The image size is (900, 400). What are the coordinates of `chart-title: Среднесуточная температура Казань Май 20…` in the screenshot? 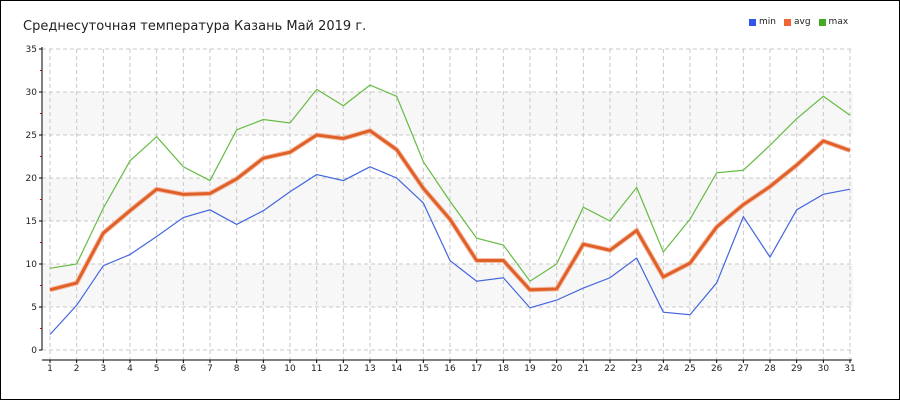 It's located at (195, 26).